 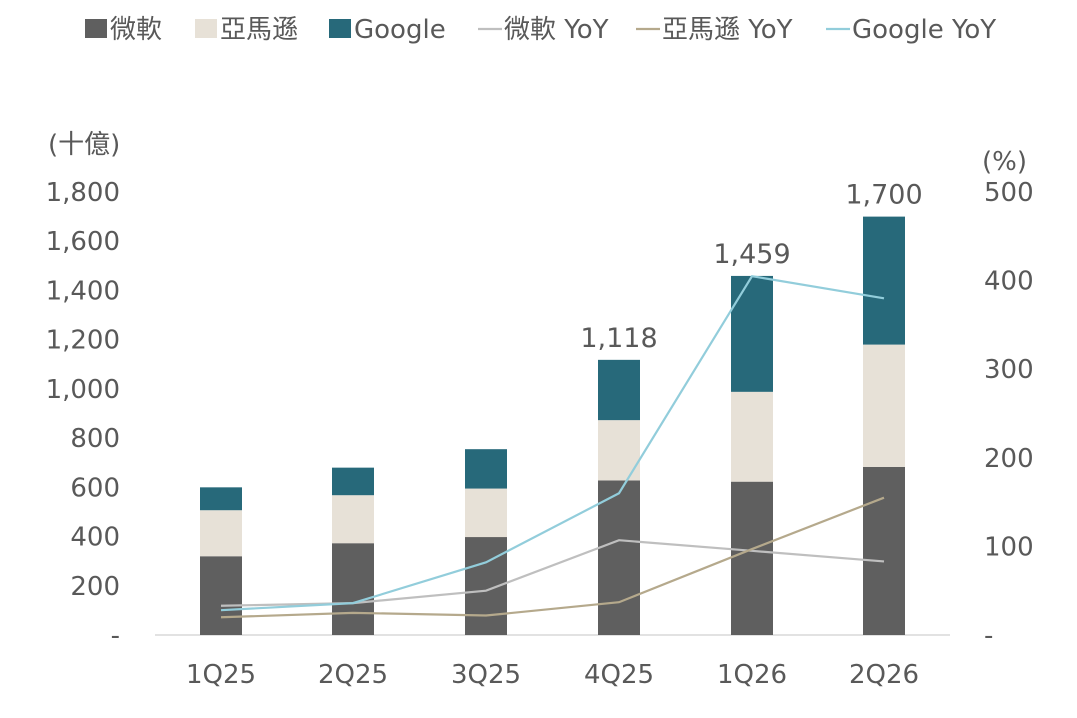 What do you see at coordinates (924, 30) in the screenshot?
I see `legend-google-yoy-label: Google YoY` at bounding box center [924, 30].